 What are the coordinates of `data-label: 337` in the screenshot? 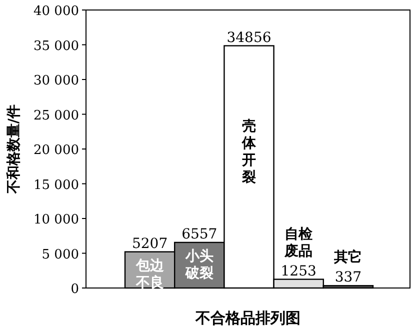 It's located at (348, 278).